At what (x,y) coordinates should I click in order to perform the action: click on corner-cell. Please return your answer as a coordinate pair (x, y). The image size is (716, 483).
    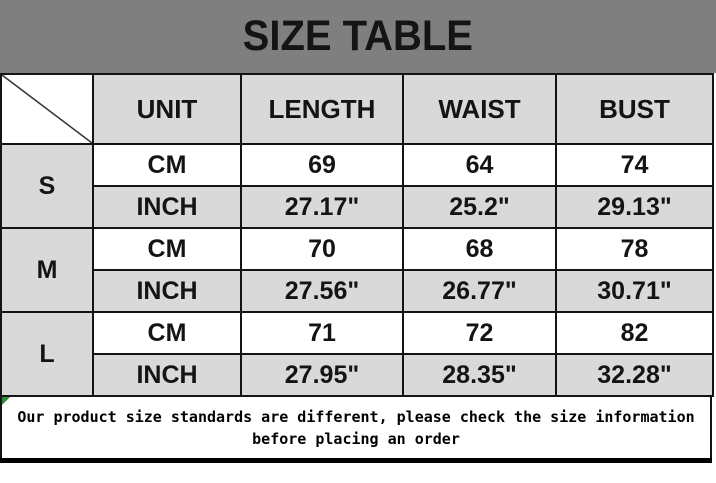
    Looking at the image, I should click on (47, 109).